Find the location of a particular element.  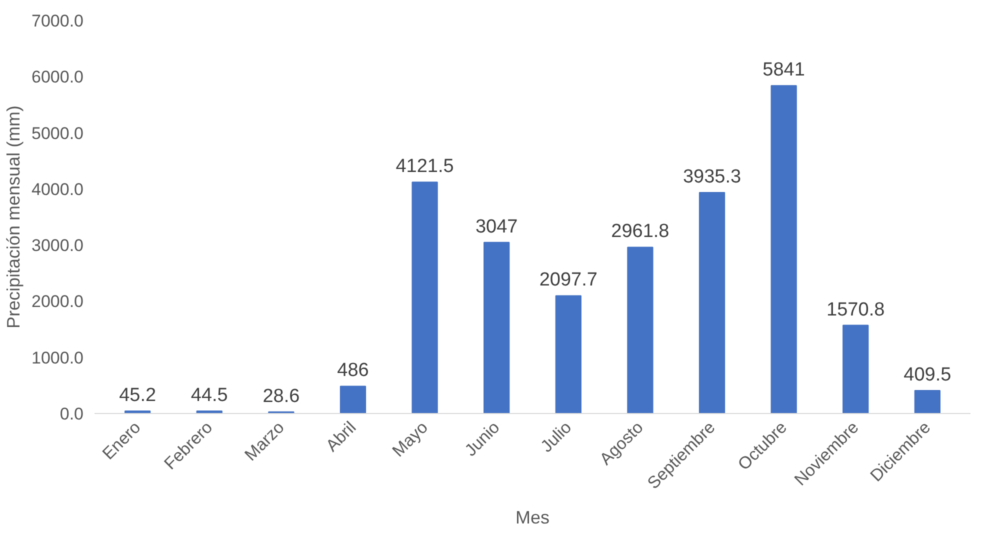

data-label: 409.5 is located at coordinates (928, 375).